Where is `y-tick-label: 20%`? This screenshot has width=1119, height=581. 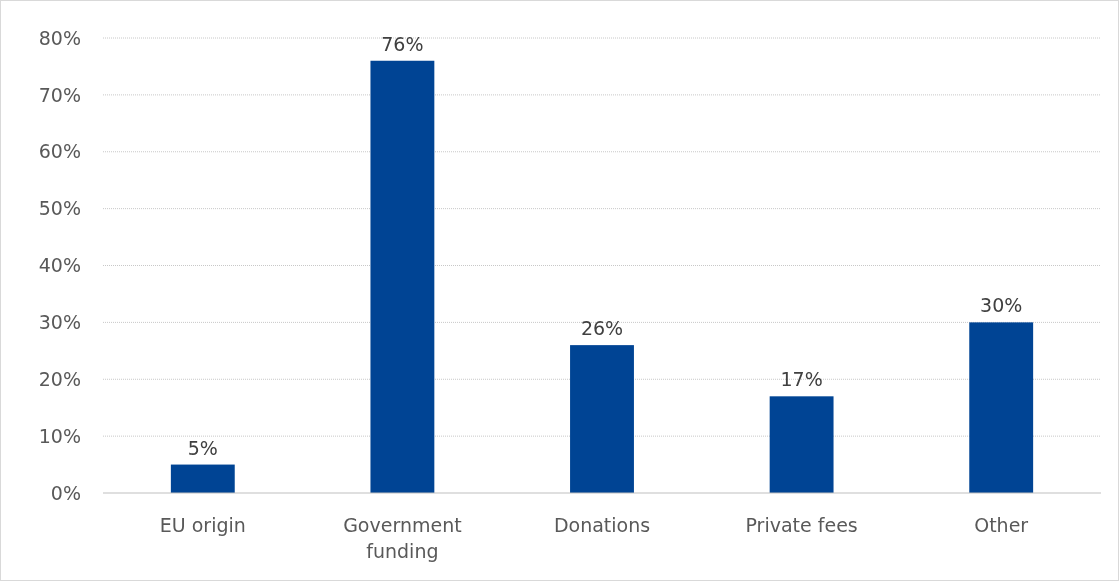
y-tick-label: 20% is located at coordinates (59, 378).